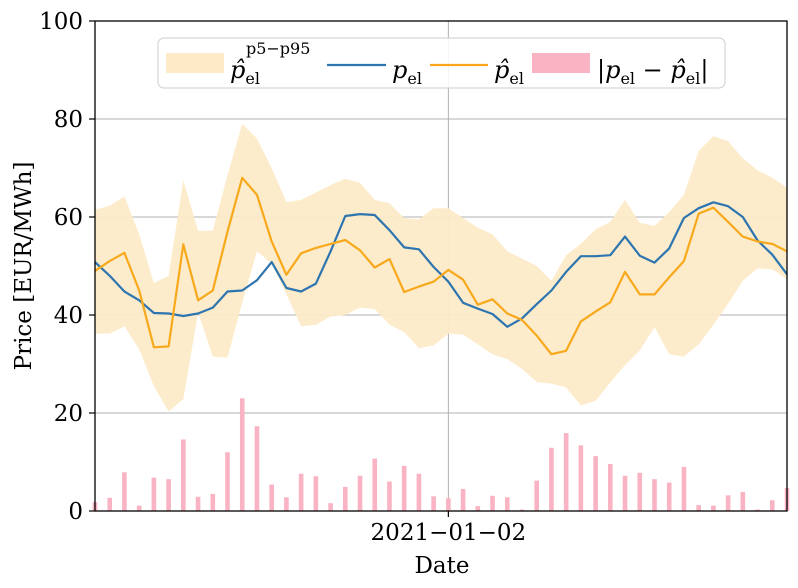 The height and width of the screenshot is (588, 798). Describe the element at coordinates (68, 316) in the screenshot. I see `y-tick-label: 40` at that location.